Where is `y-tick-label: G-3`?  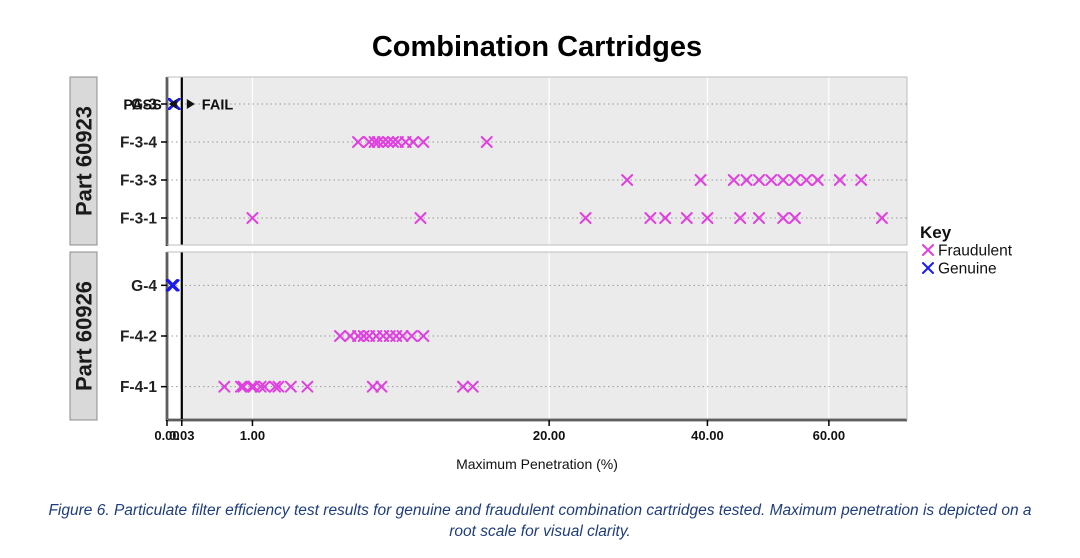
y-tick-label: G-3 is located at coordinates (144, 105).